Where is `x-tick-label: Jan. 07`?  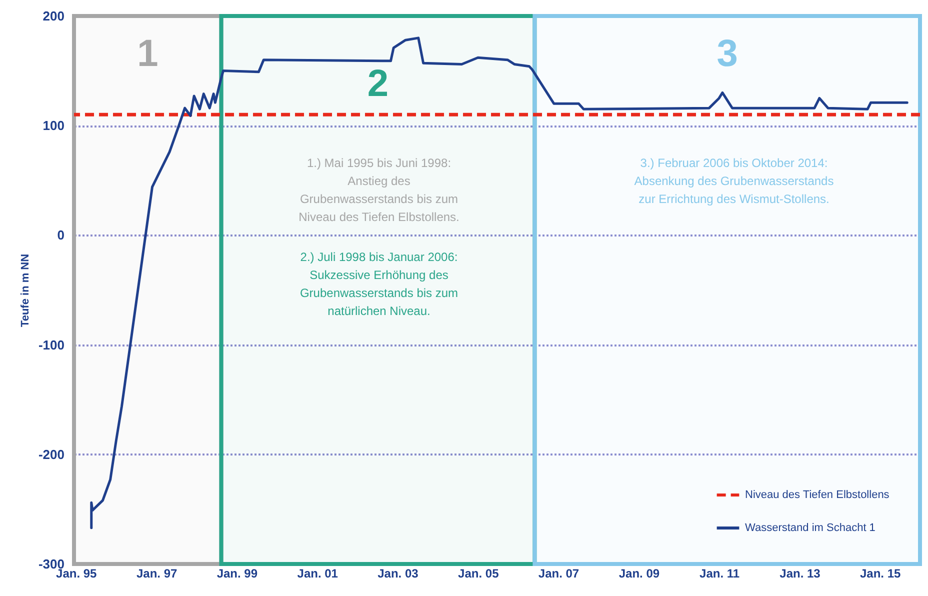
x-tick-label: Jan. 07 is located at coordinates (559, 573).